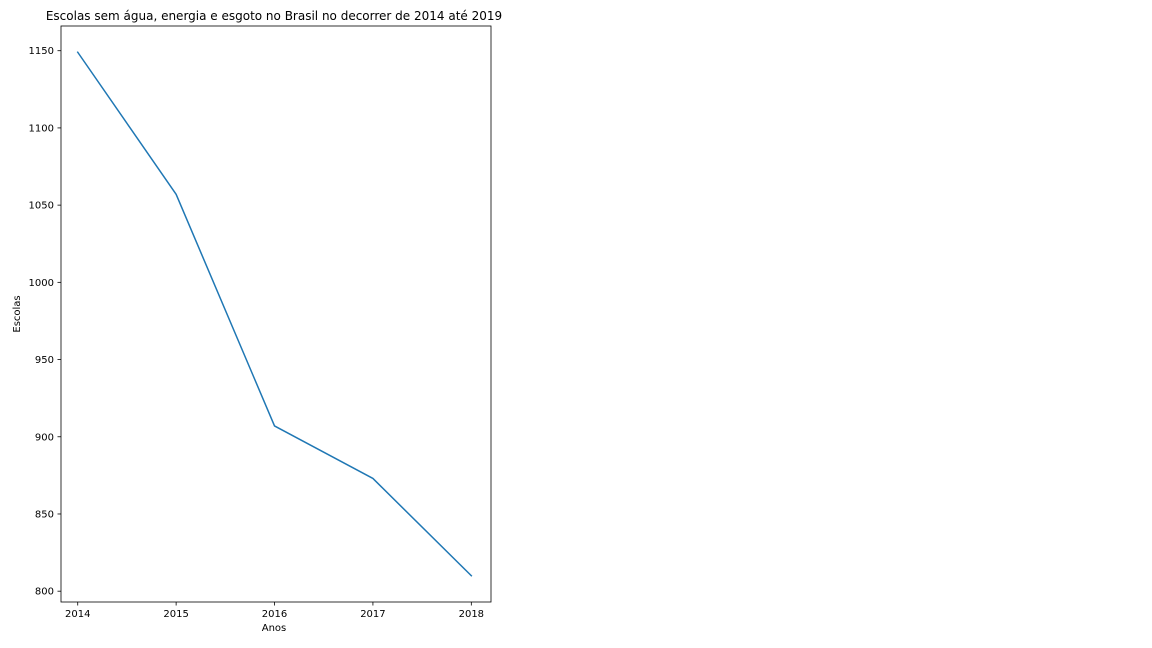 The image size is (1152, 648). I want to click on y-axis: 800 850 900 950 1000 1050 1100 1150, so click(45, 322).